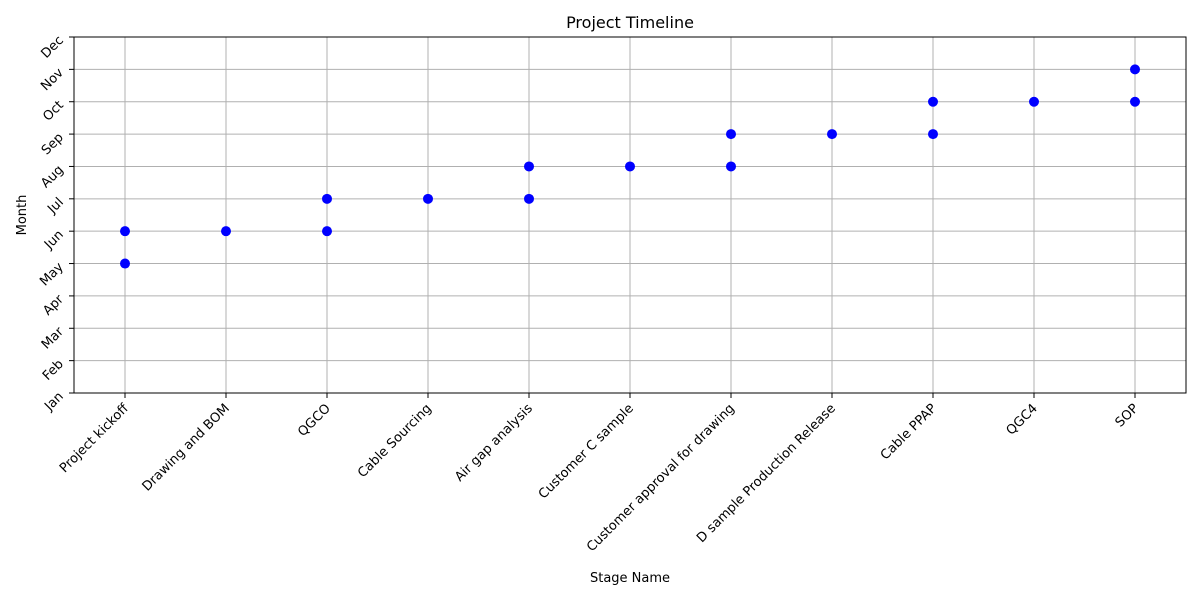 The width and height of the screenshot is (1200, 600). I want to click on x-tick-label: QGCO, so click(314, 420).